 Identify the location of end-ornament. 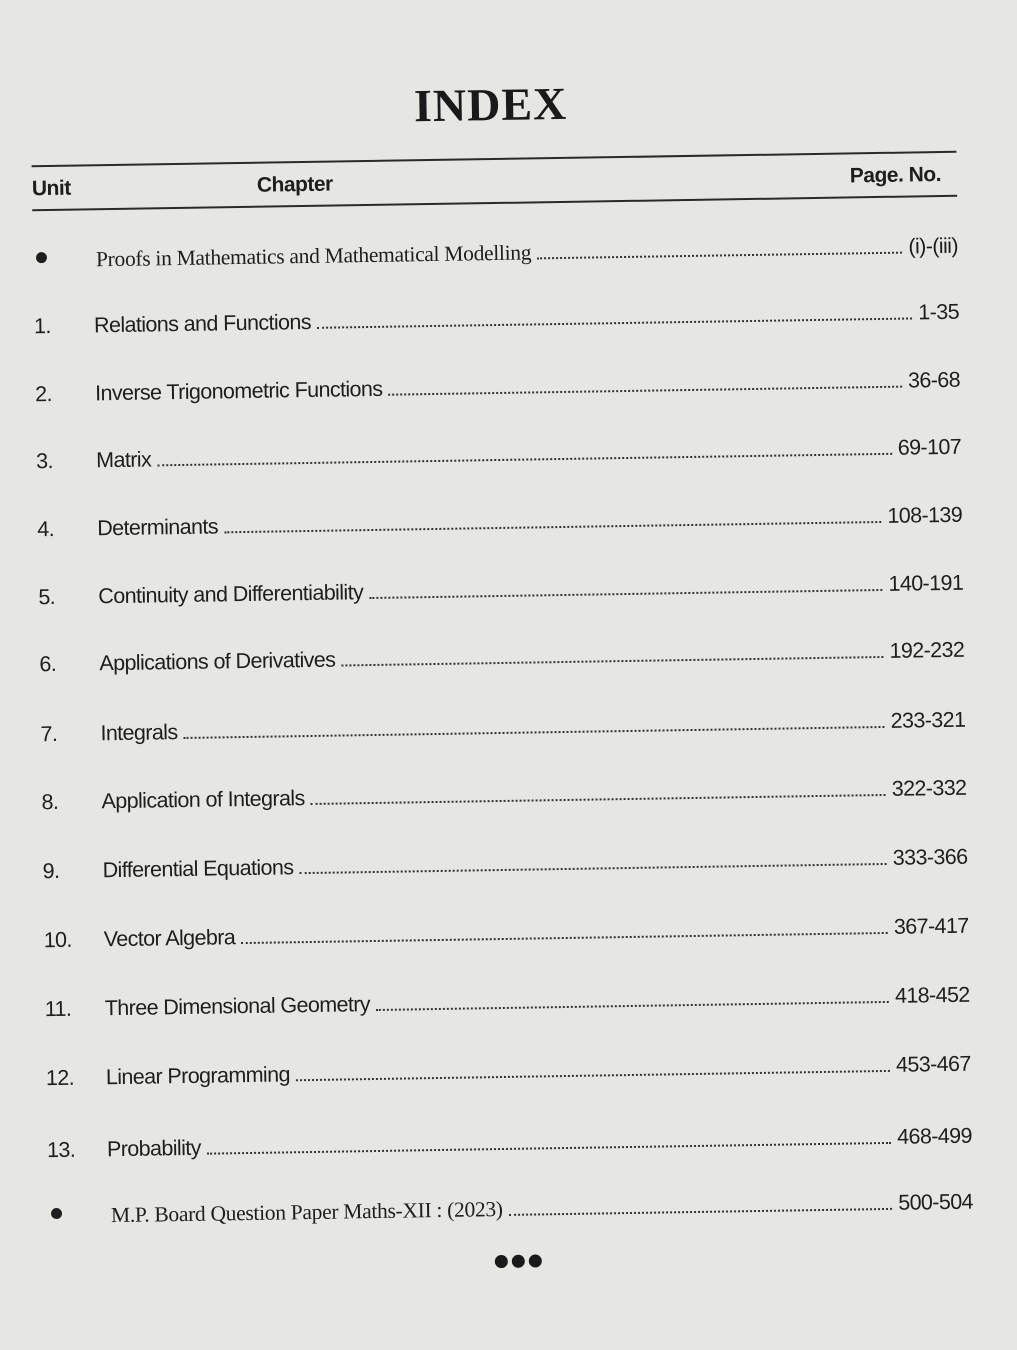
(518, 1261).